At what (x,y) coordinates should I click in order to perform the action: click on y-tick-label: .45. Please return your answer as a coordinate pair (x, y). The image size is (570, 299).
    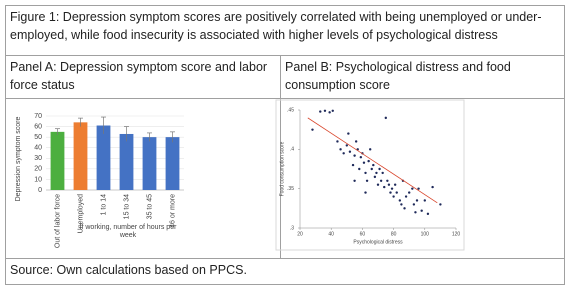
    Looking at the image, I should click on (290, 110).